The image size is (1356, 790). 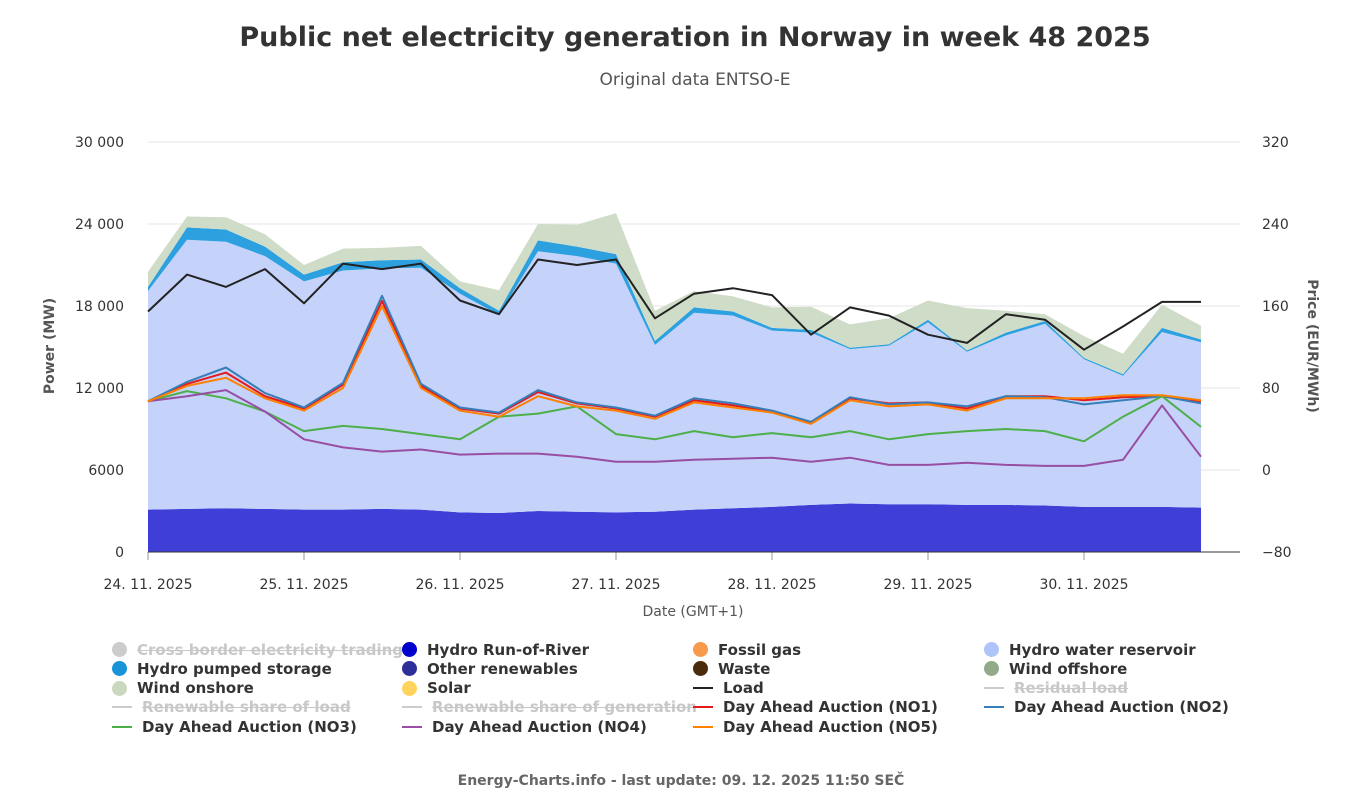 I want to click on legend-item-day-ahead-auction-no2: Day Ahead Auction (NO2), so click(x=1106, y=707).